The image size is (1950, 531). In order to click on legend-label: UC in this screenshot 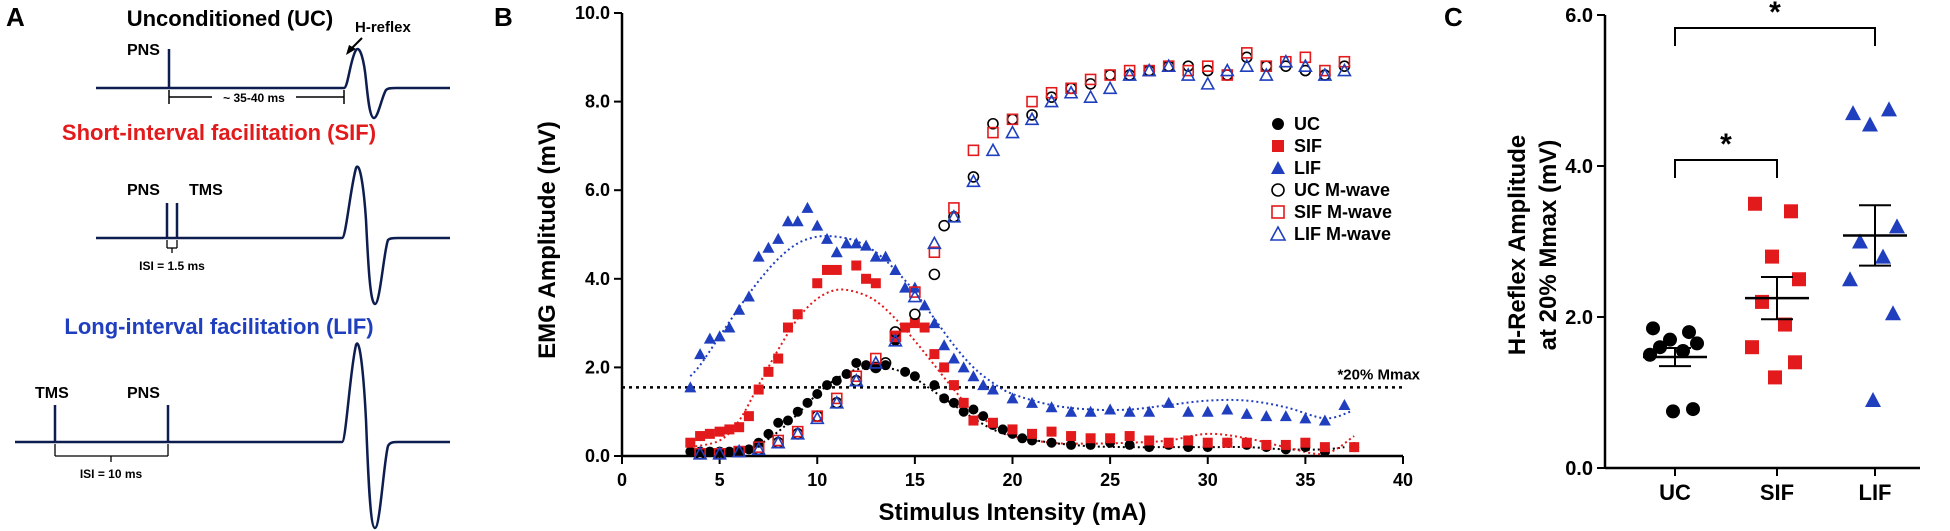, I will do `click(1307, 124)`.